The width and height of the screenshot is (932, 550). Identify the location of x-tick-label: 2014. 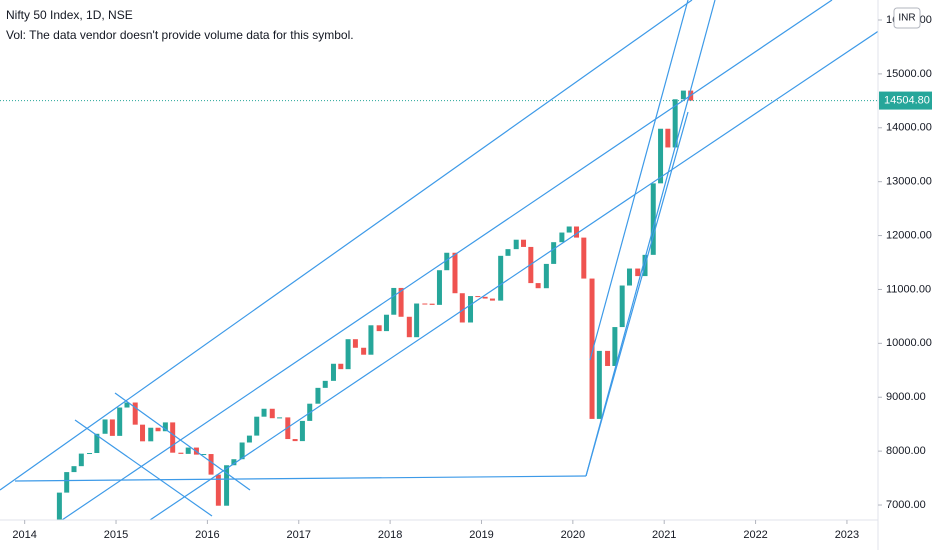
(24, 535).